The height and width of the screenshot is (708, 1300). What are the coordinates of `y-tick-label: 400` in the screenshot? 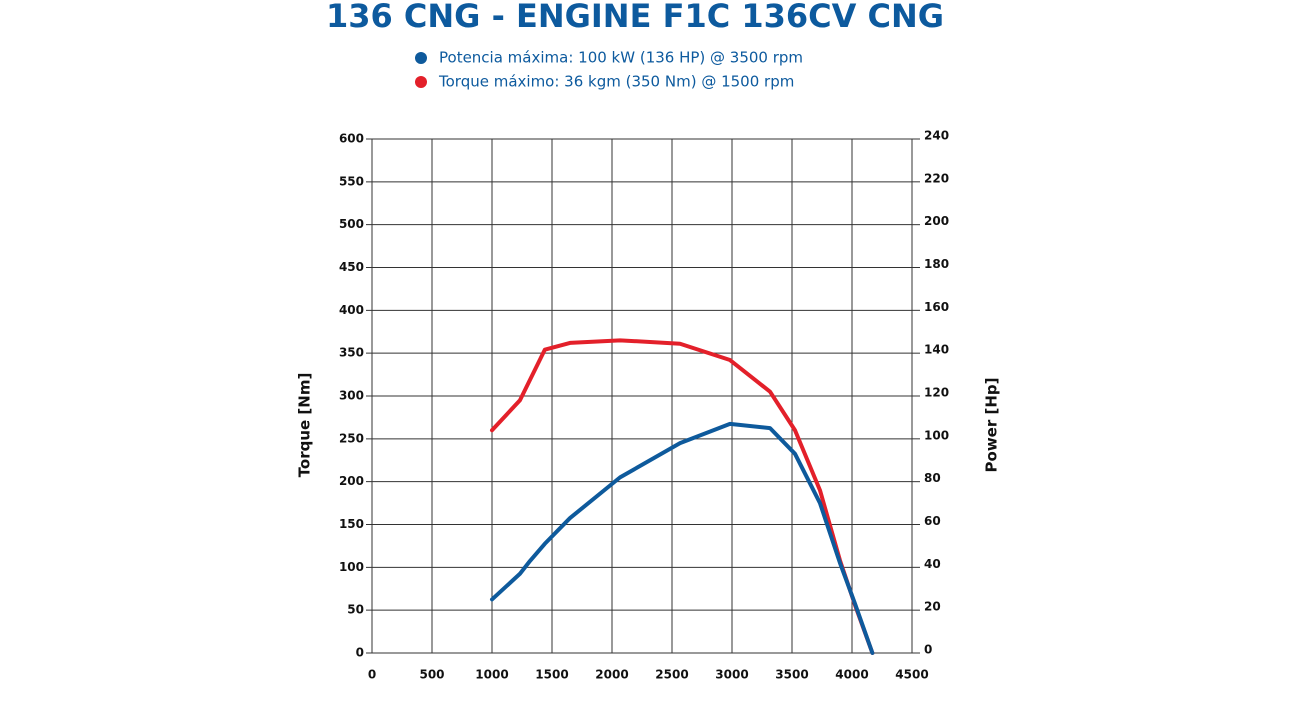 It's located at (351, 310).